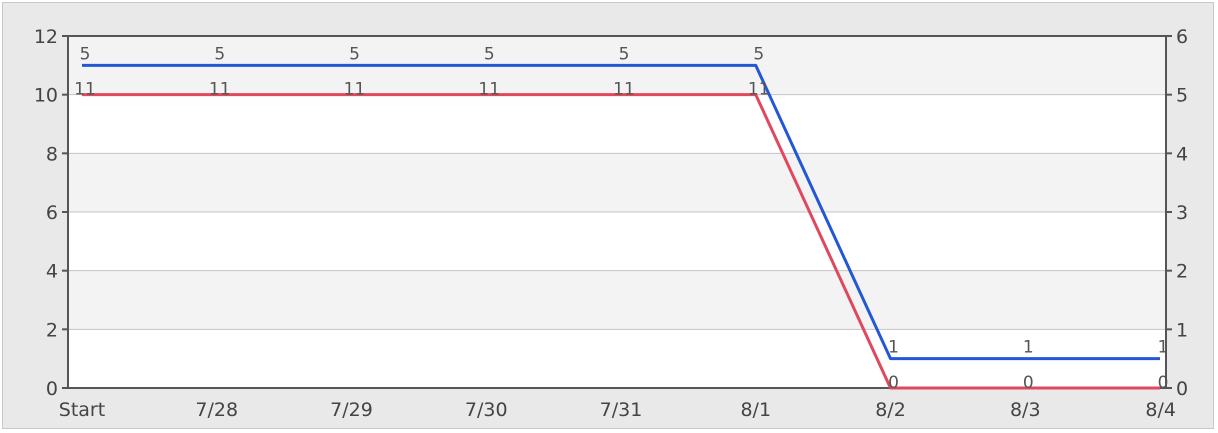 The width and height of the screenshot is (1218, 433). What do you see at coordinates (1182, 213) in the screenshot?
I see `right-tick-label: 3` at bounding box center [1182, 213].